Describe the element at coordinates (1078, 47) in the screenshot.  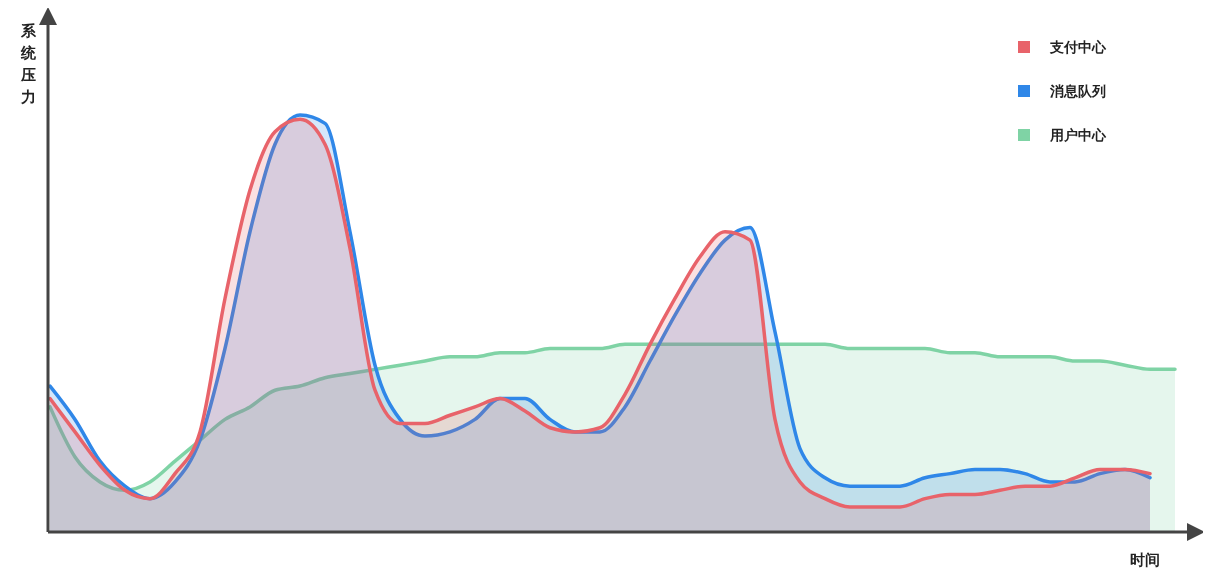
I see `legend-label: 支付中心` at that location.